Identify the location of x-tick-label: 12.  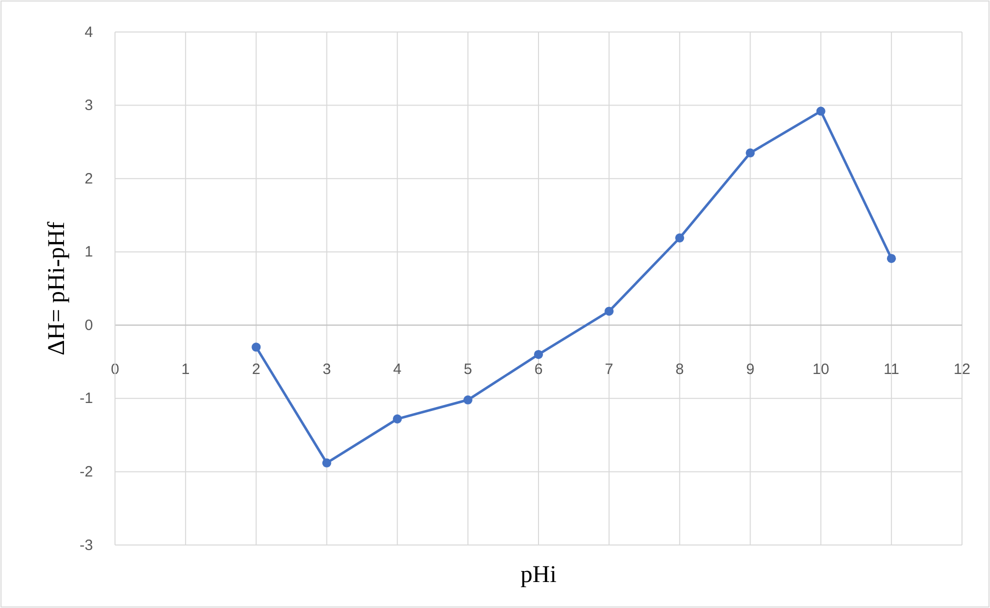
(962, 369).